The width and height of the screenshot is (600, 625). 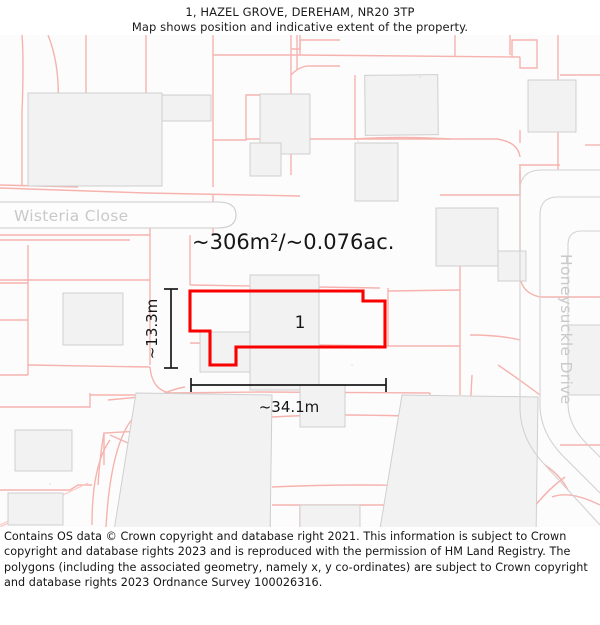 I want to click on page-title: 1, HAZEL GROVE, DEREHAM, NR20 3TP, so click(x=300, y=12).